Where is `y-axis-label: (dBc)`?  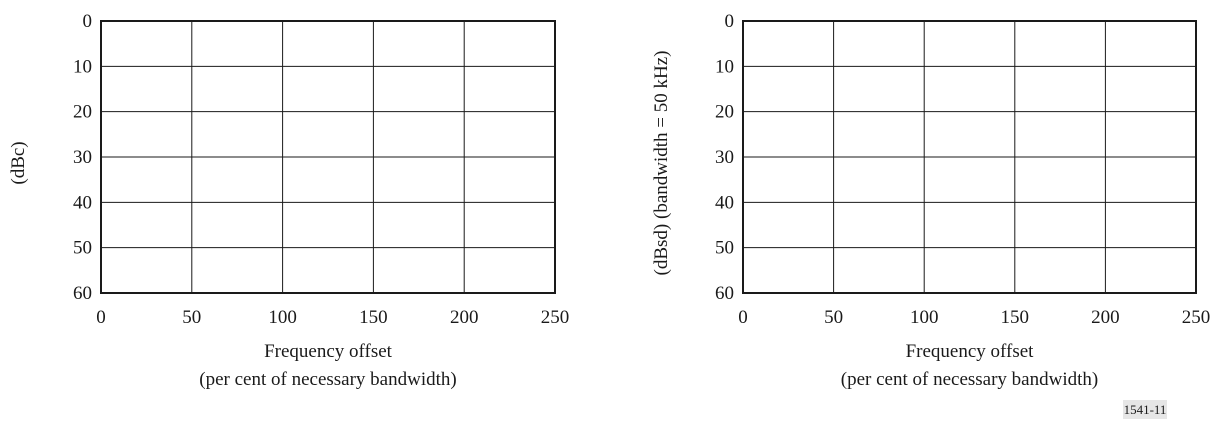 y-axis-label: (dBc) is located at coordinates (18, 162).